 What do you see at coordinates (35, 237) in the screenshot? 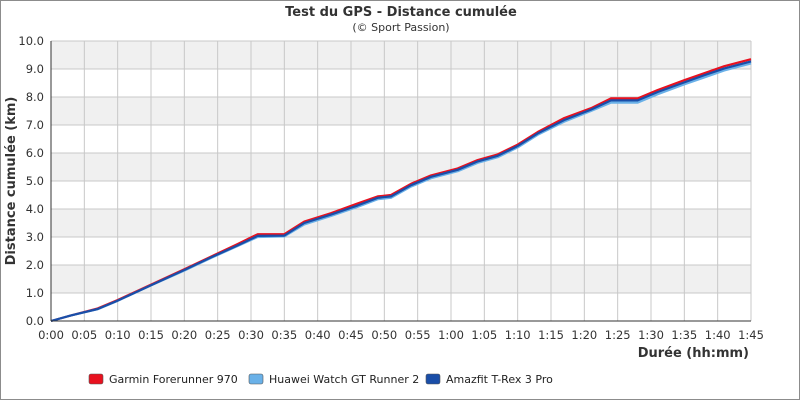
I see `y-tick-label: 3.0` at bounding box center [35, 237].